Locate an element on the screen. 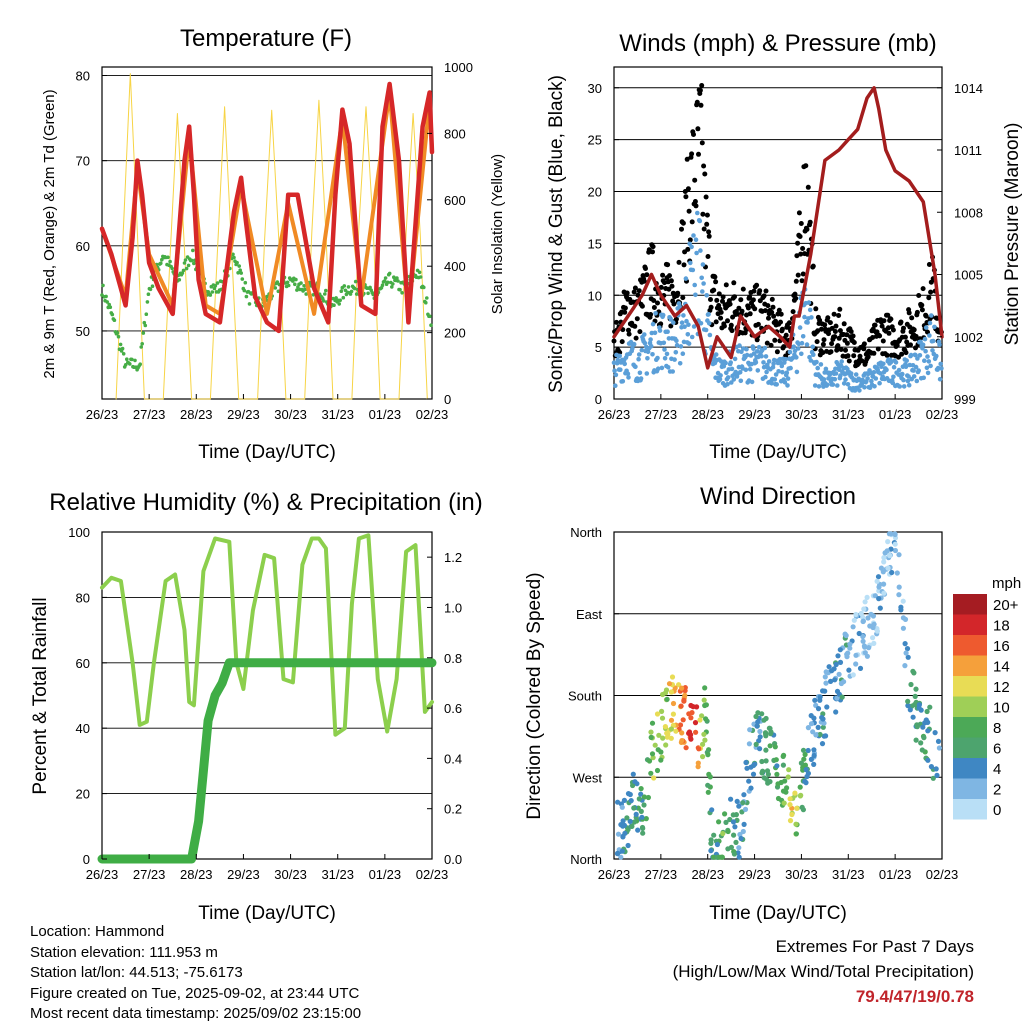 Image resolution: width=1024 pixels, height=1025 pixels. x-tick-label: 29/23 is located at coordinates (754, 874).